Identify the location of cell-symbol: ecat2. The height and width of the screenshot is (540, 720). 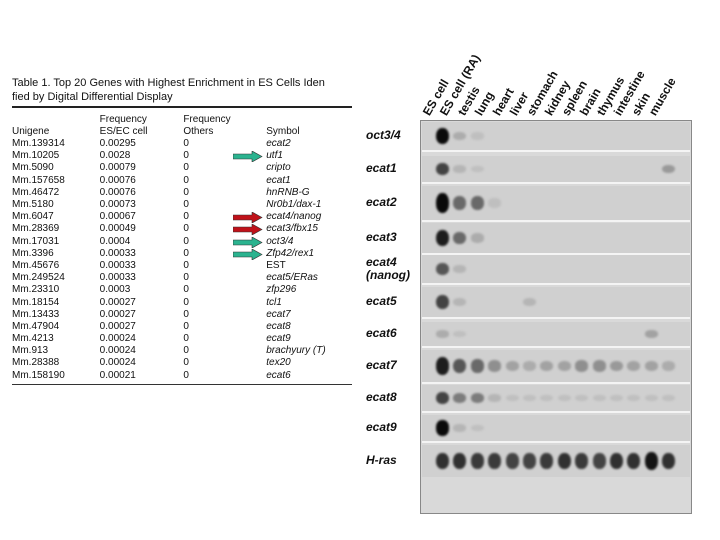
(278, 144).